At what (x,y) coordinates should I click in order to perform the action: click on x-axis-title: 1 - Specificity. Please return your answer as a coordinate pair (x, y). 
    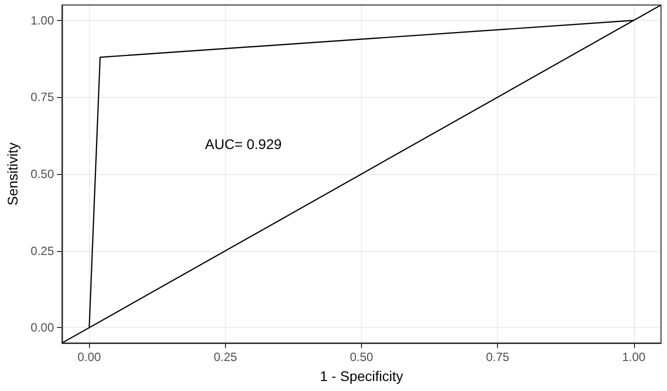
    Looking at the image, I should click on (362, 376).